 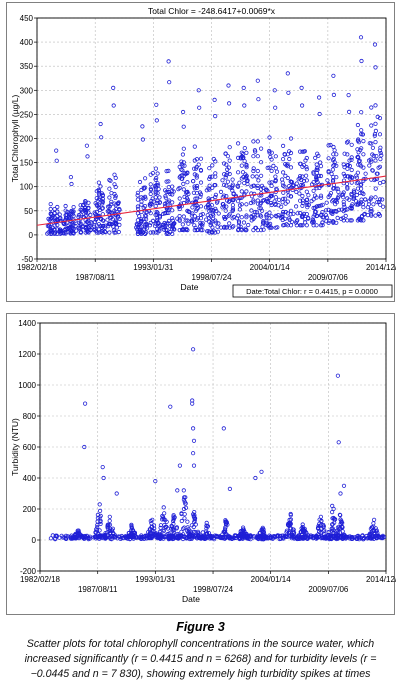 What do you see at coordinates (27, 259) in the screenshot?
I see `y-tick-label: -50` at bounding box center [27, 259].